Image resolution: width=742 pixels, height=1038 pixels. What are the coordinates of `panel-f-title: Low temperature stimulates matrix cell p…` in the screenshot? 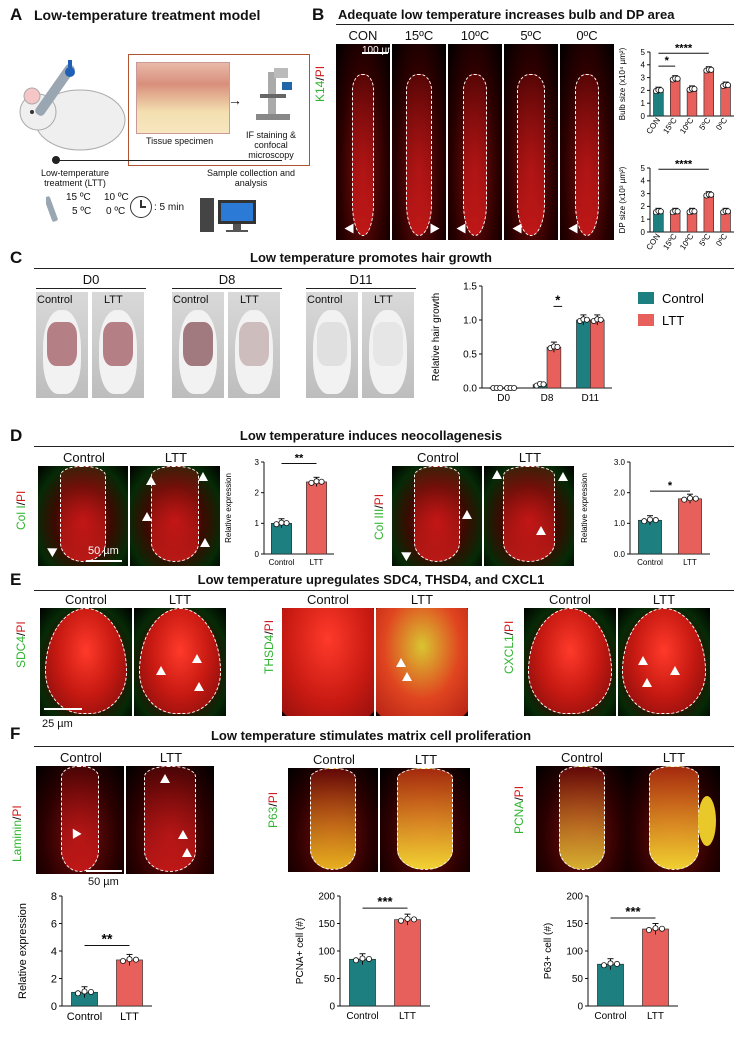 It's located at (371, 735).